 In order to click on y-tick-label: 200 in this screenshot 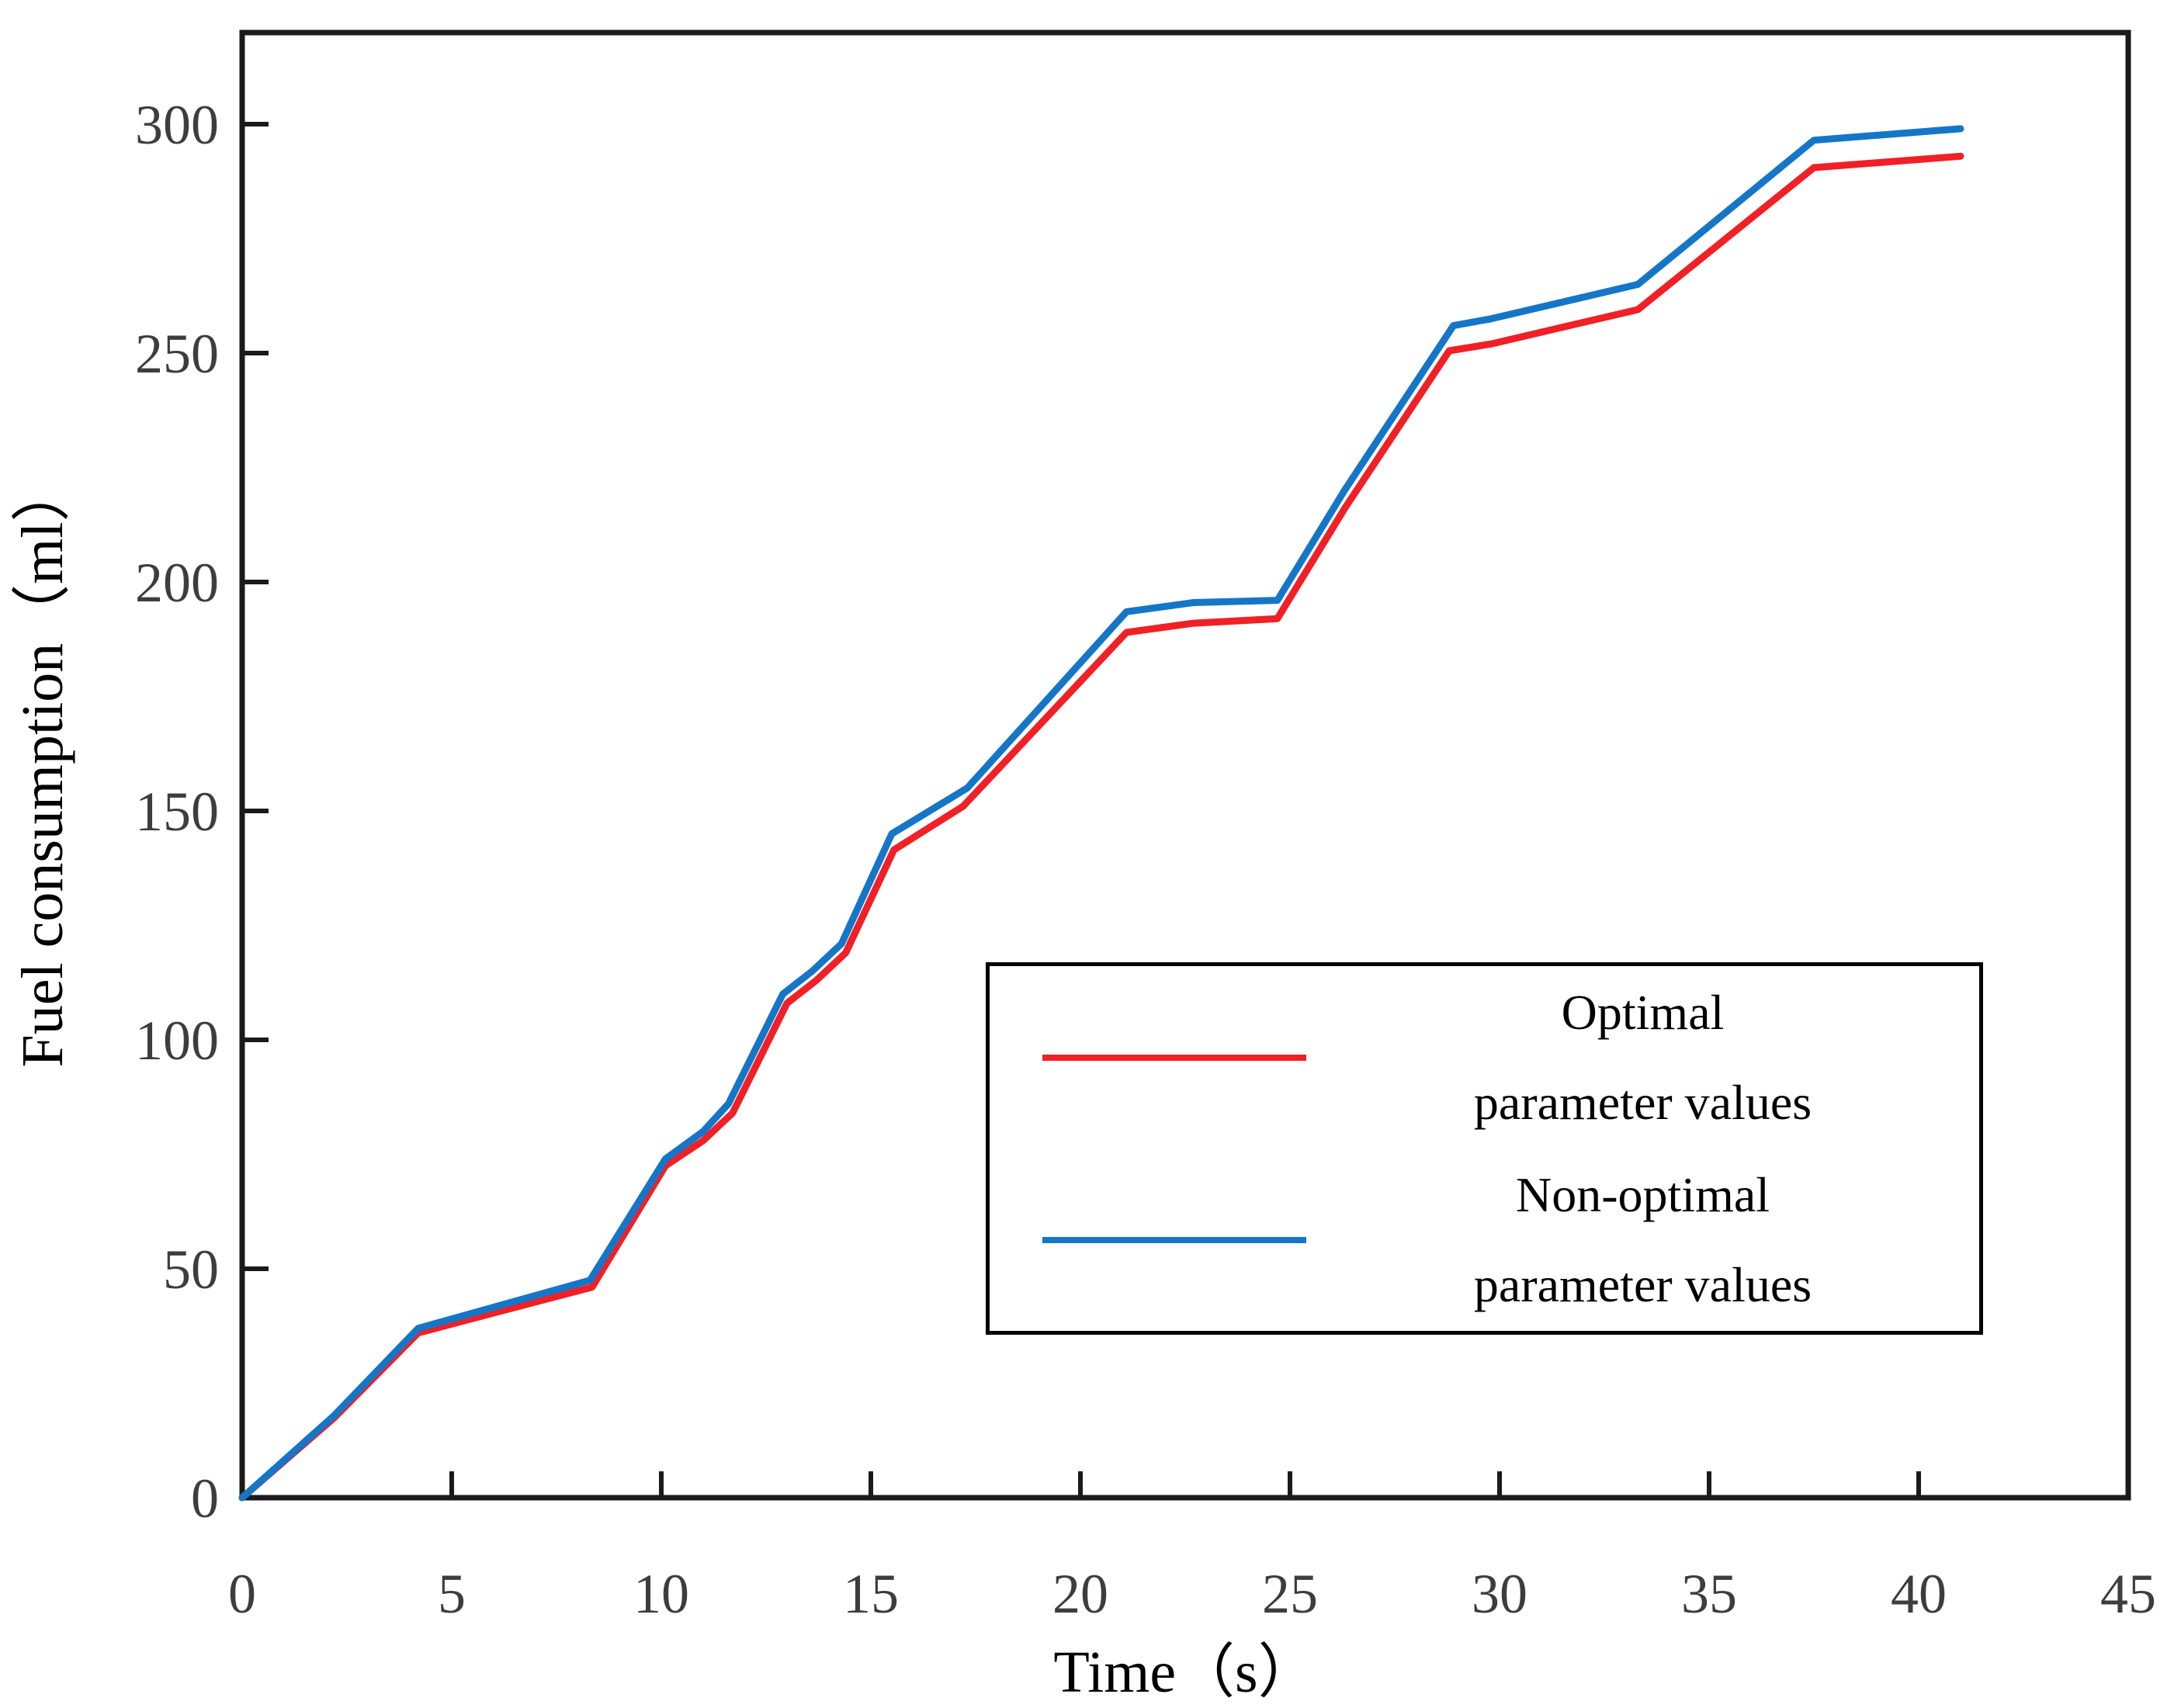, I will do `click(177, 583)`.